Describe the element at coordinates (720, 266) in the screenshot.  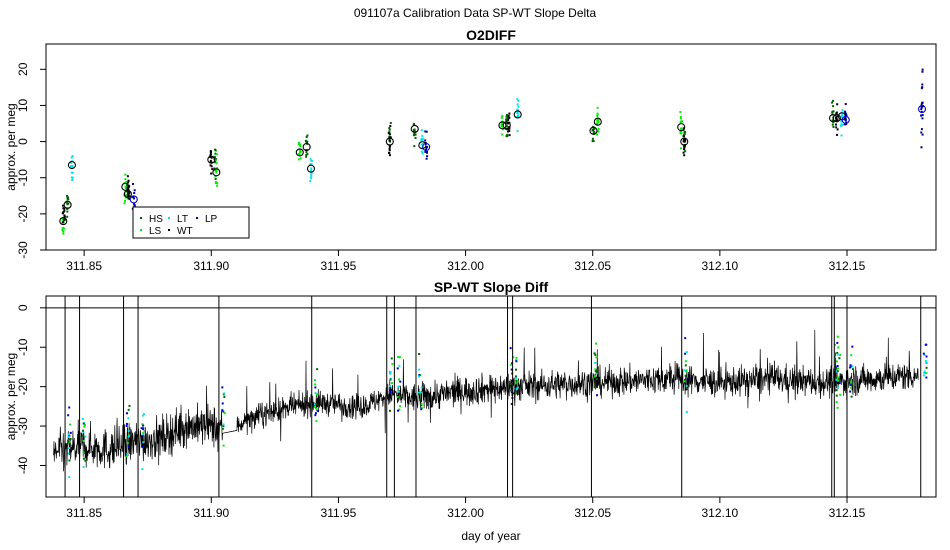
I see `x-tick-label: 312.10` at that location.